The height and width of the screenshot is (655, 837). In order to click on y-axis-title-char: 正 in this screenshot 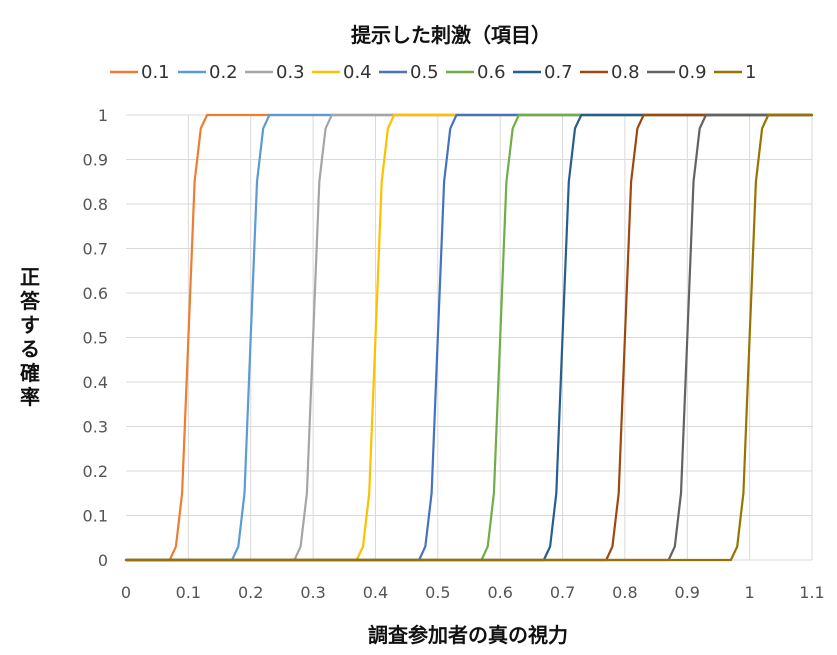, I will do `click(30, 277)`.